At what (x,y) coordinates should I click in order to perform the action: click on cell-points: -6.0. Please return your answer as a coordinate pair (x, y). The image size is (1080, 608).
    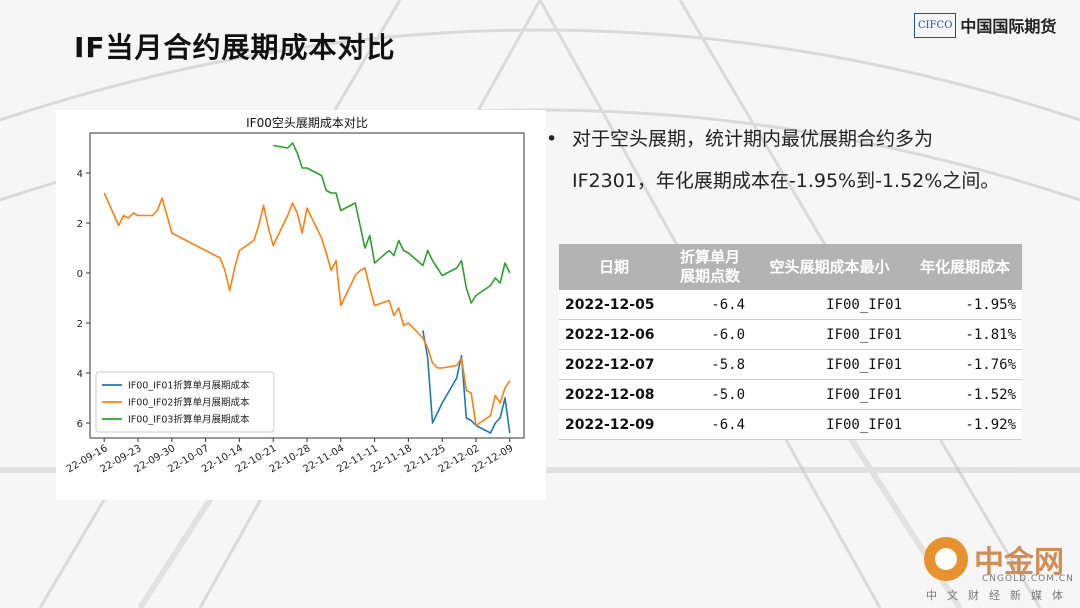
    Looking at the image, I should click on (710, 334).